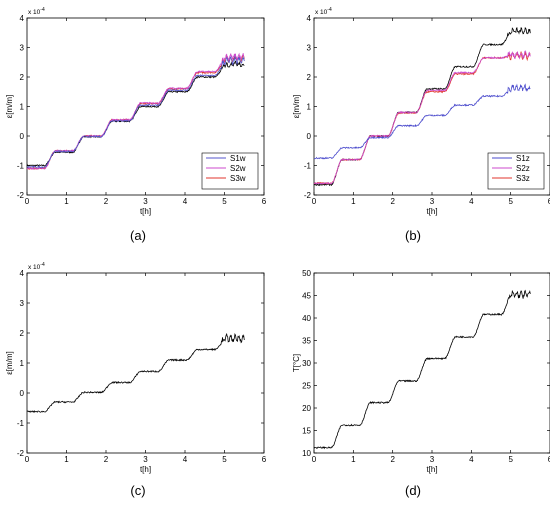 The width and height of the screenshot is (550, 506). I want to click on series-line-S2z, so click(422, 117).